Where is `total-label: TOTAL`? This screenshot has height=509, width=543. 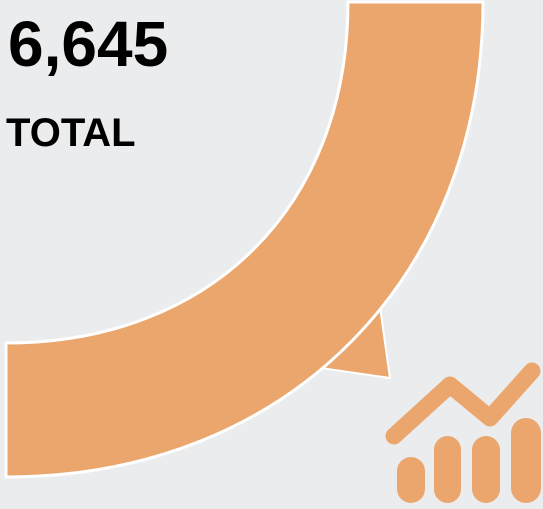
total-label: TOTAL is located at coordinates (71, 133).